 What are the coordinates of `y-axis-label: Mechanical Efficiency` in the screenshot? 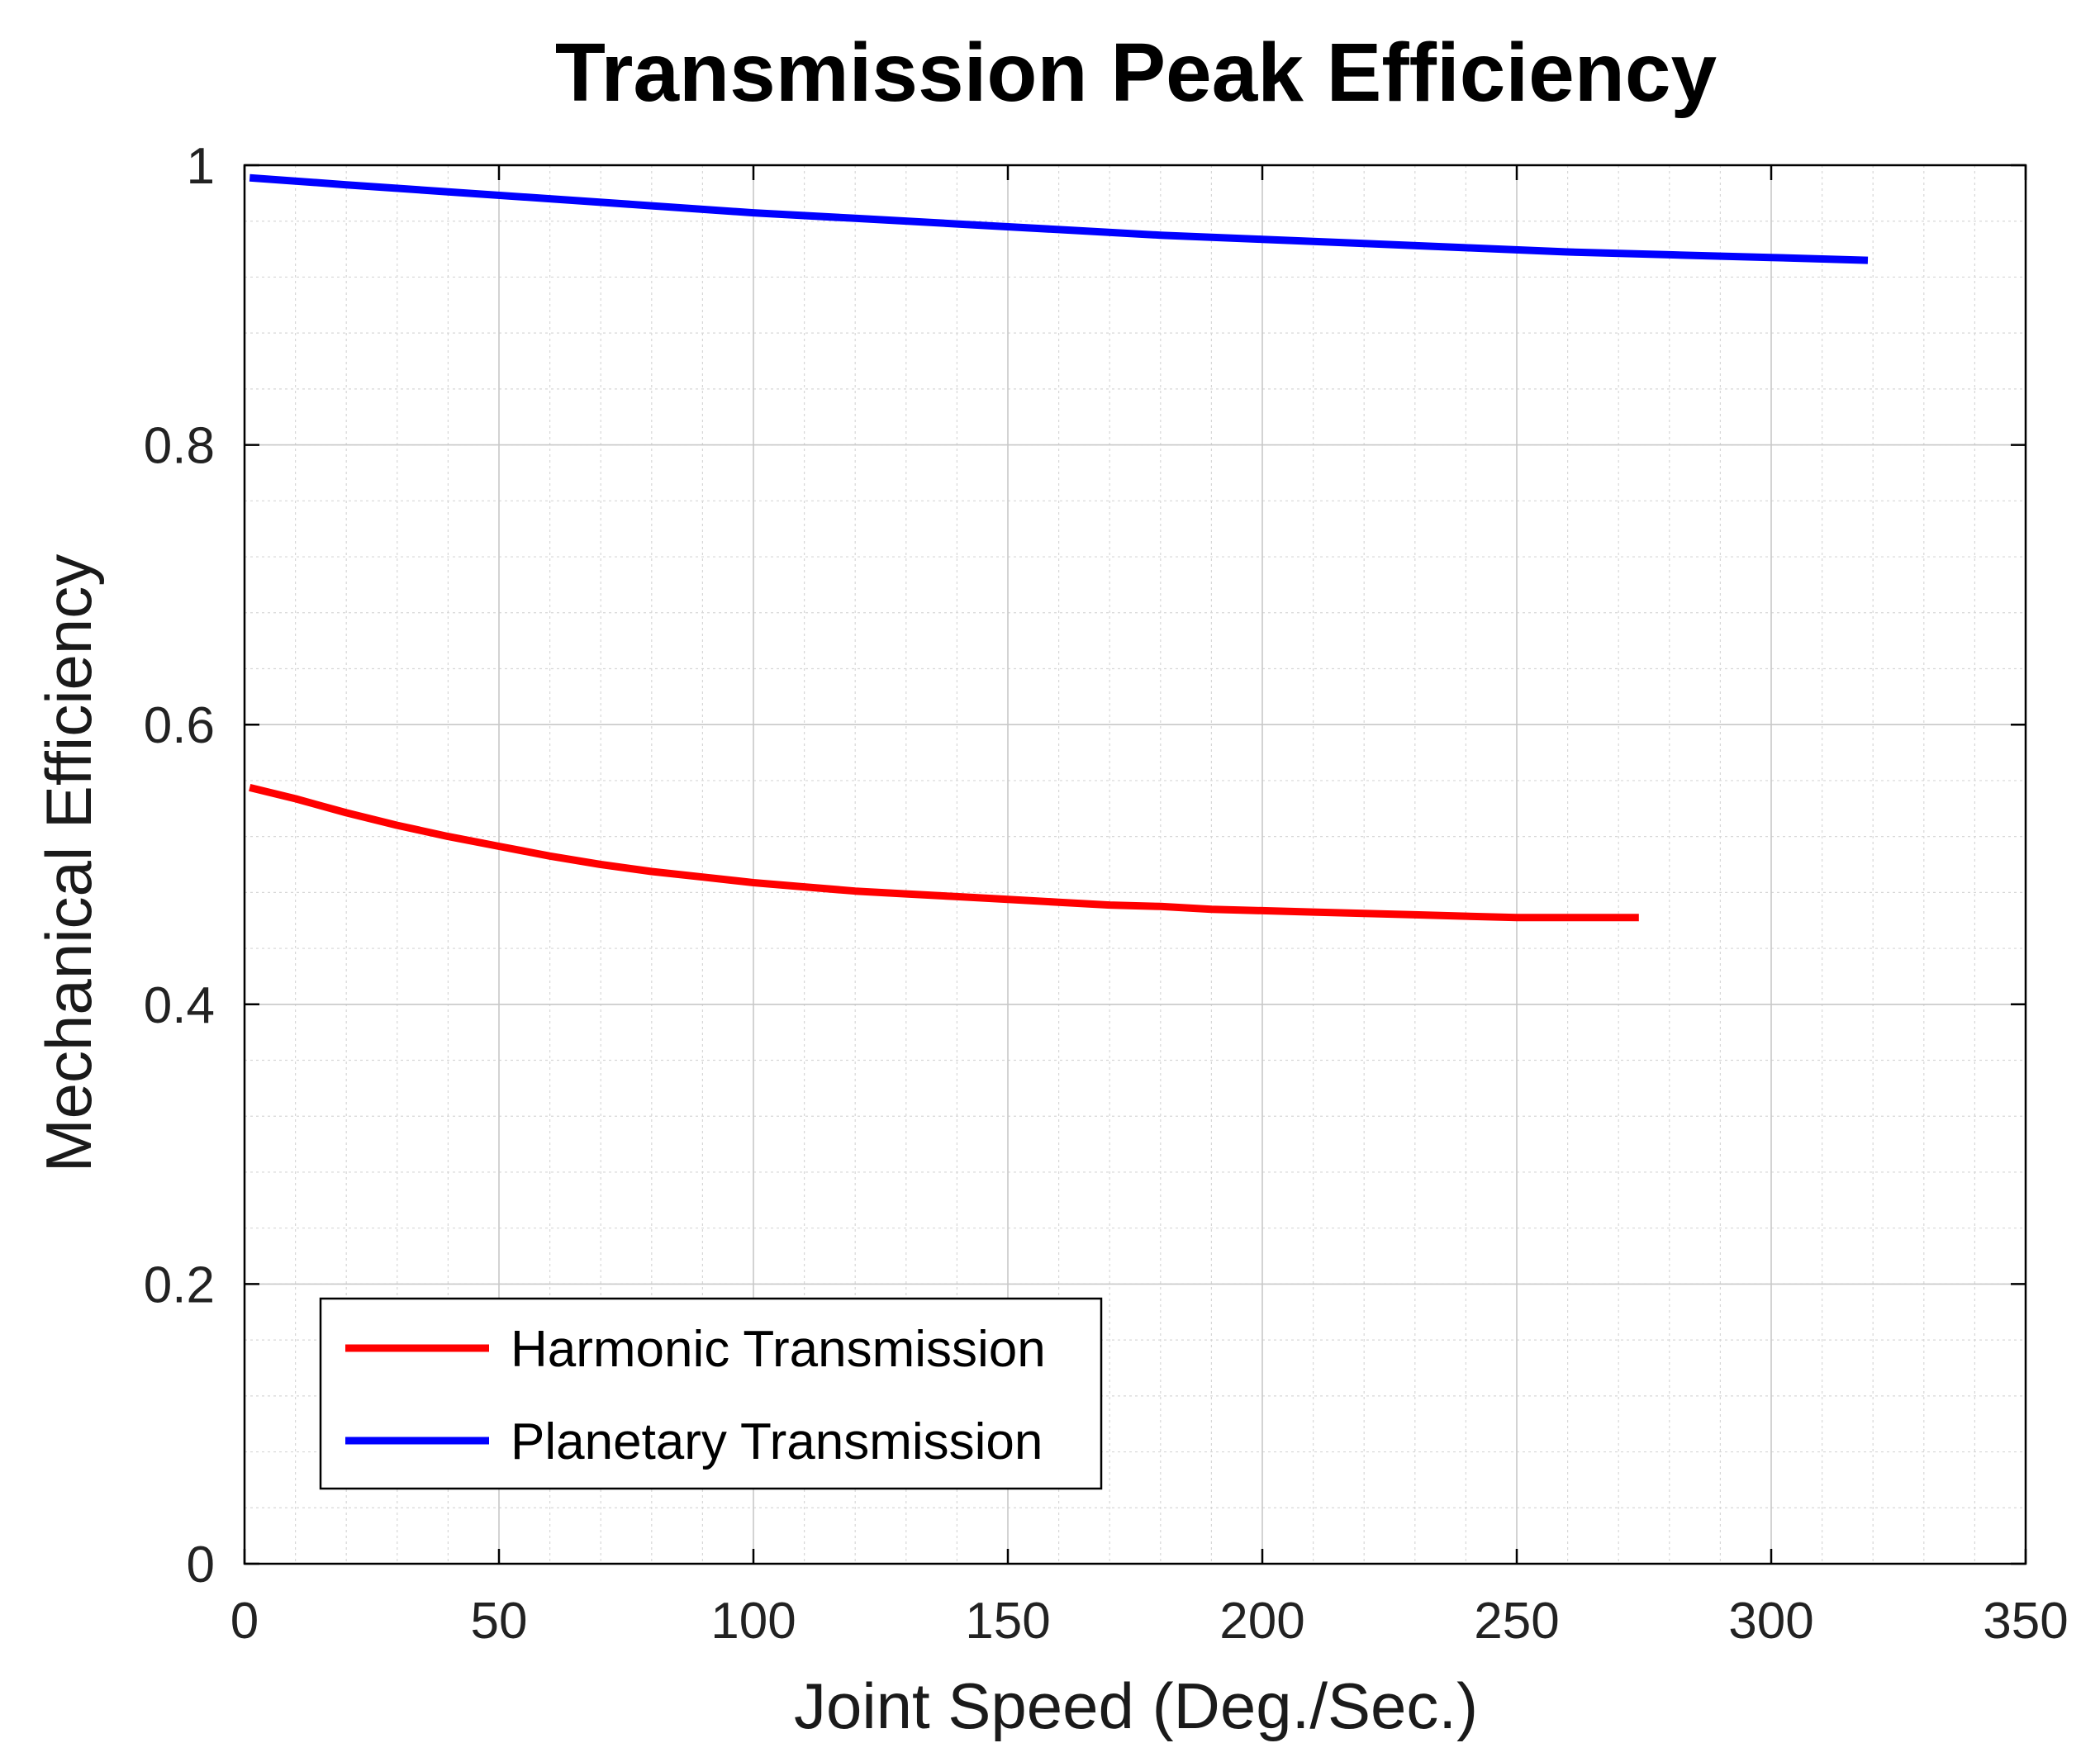 It's located at (68, 863).